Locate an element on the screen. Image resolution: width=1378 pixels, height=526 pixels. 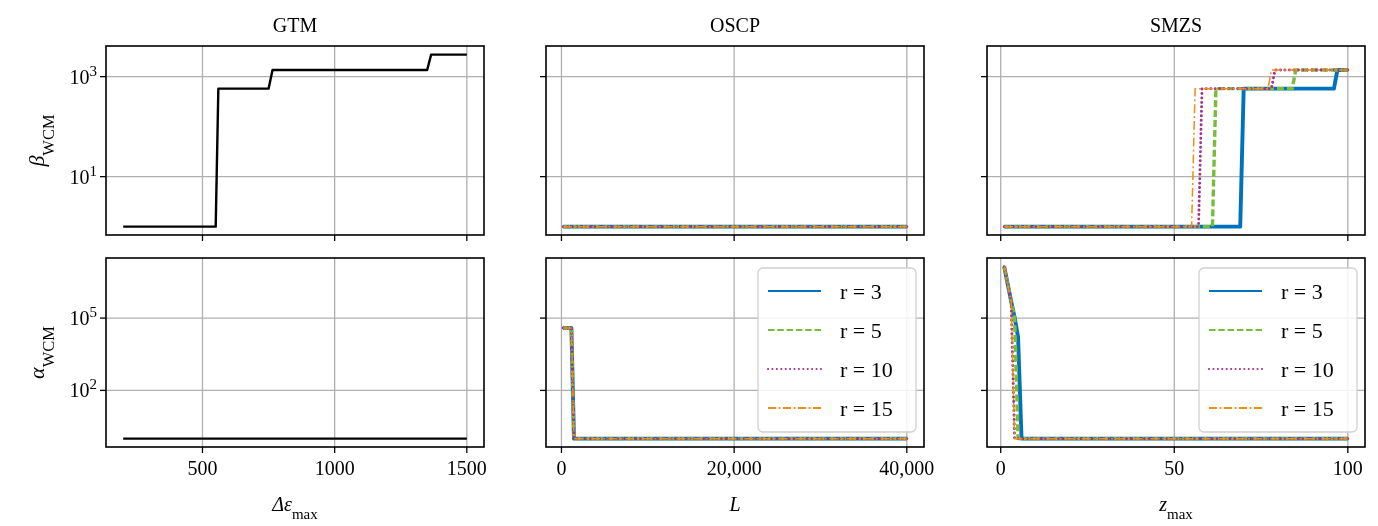
chart-title: GTM is located at coordinates (295, 25).